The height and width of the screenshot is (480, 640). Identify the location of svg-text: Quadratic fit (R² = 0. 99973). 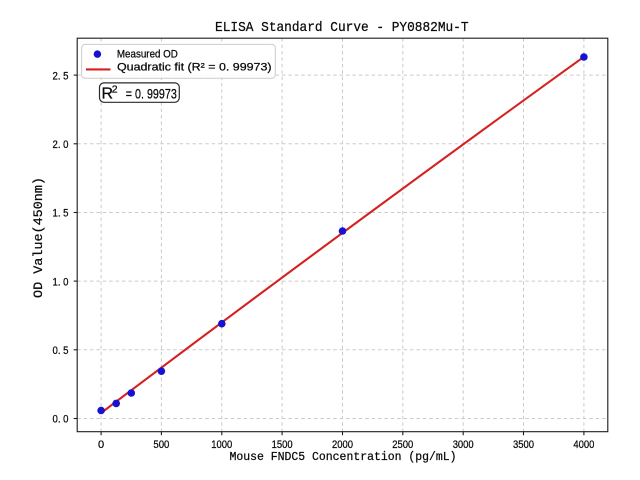
(194, 68).